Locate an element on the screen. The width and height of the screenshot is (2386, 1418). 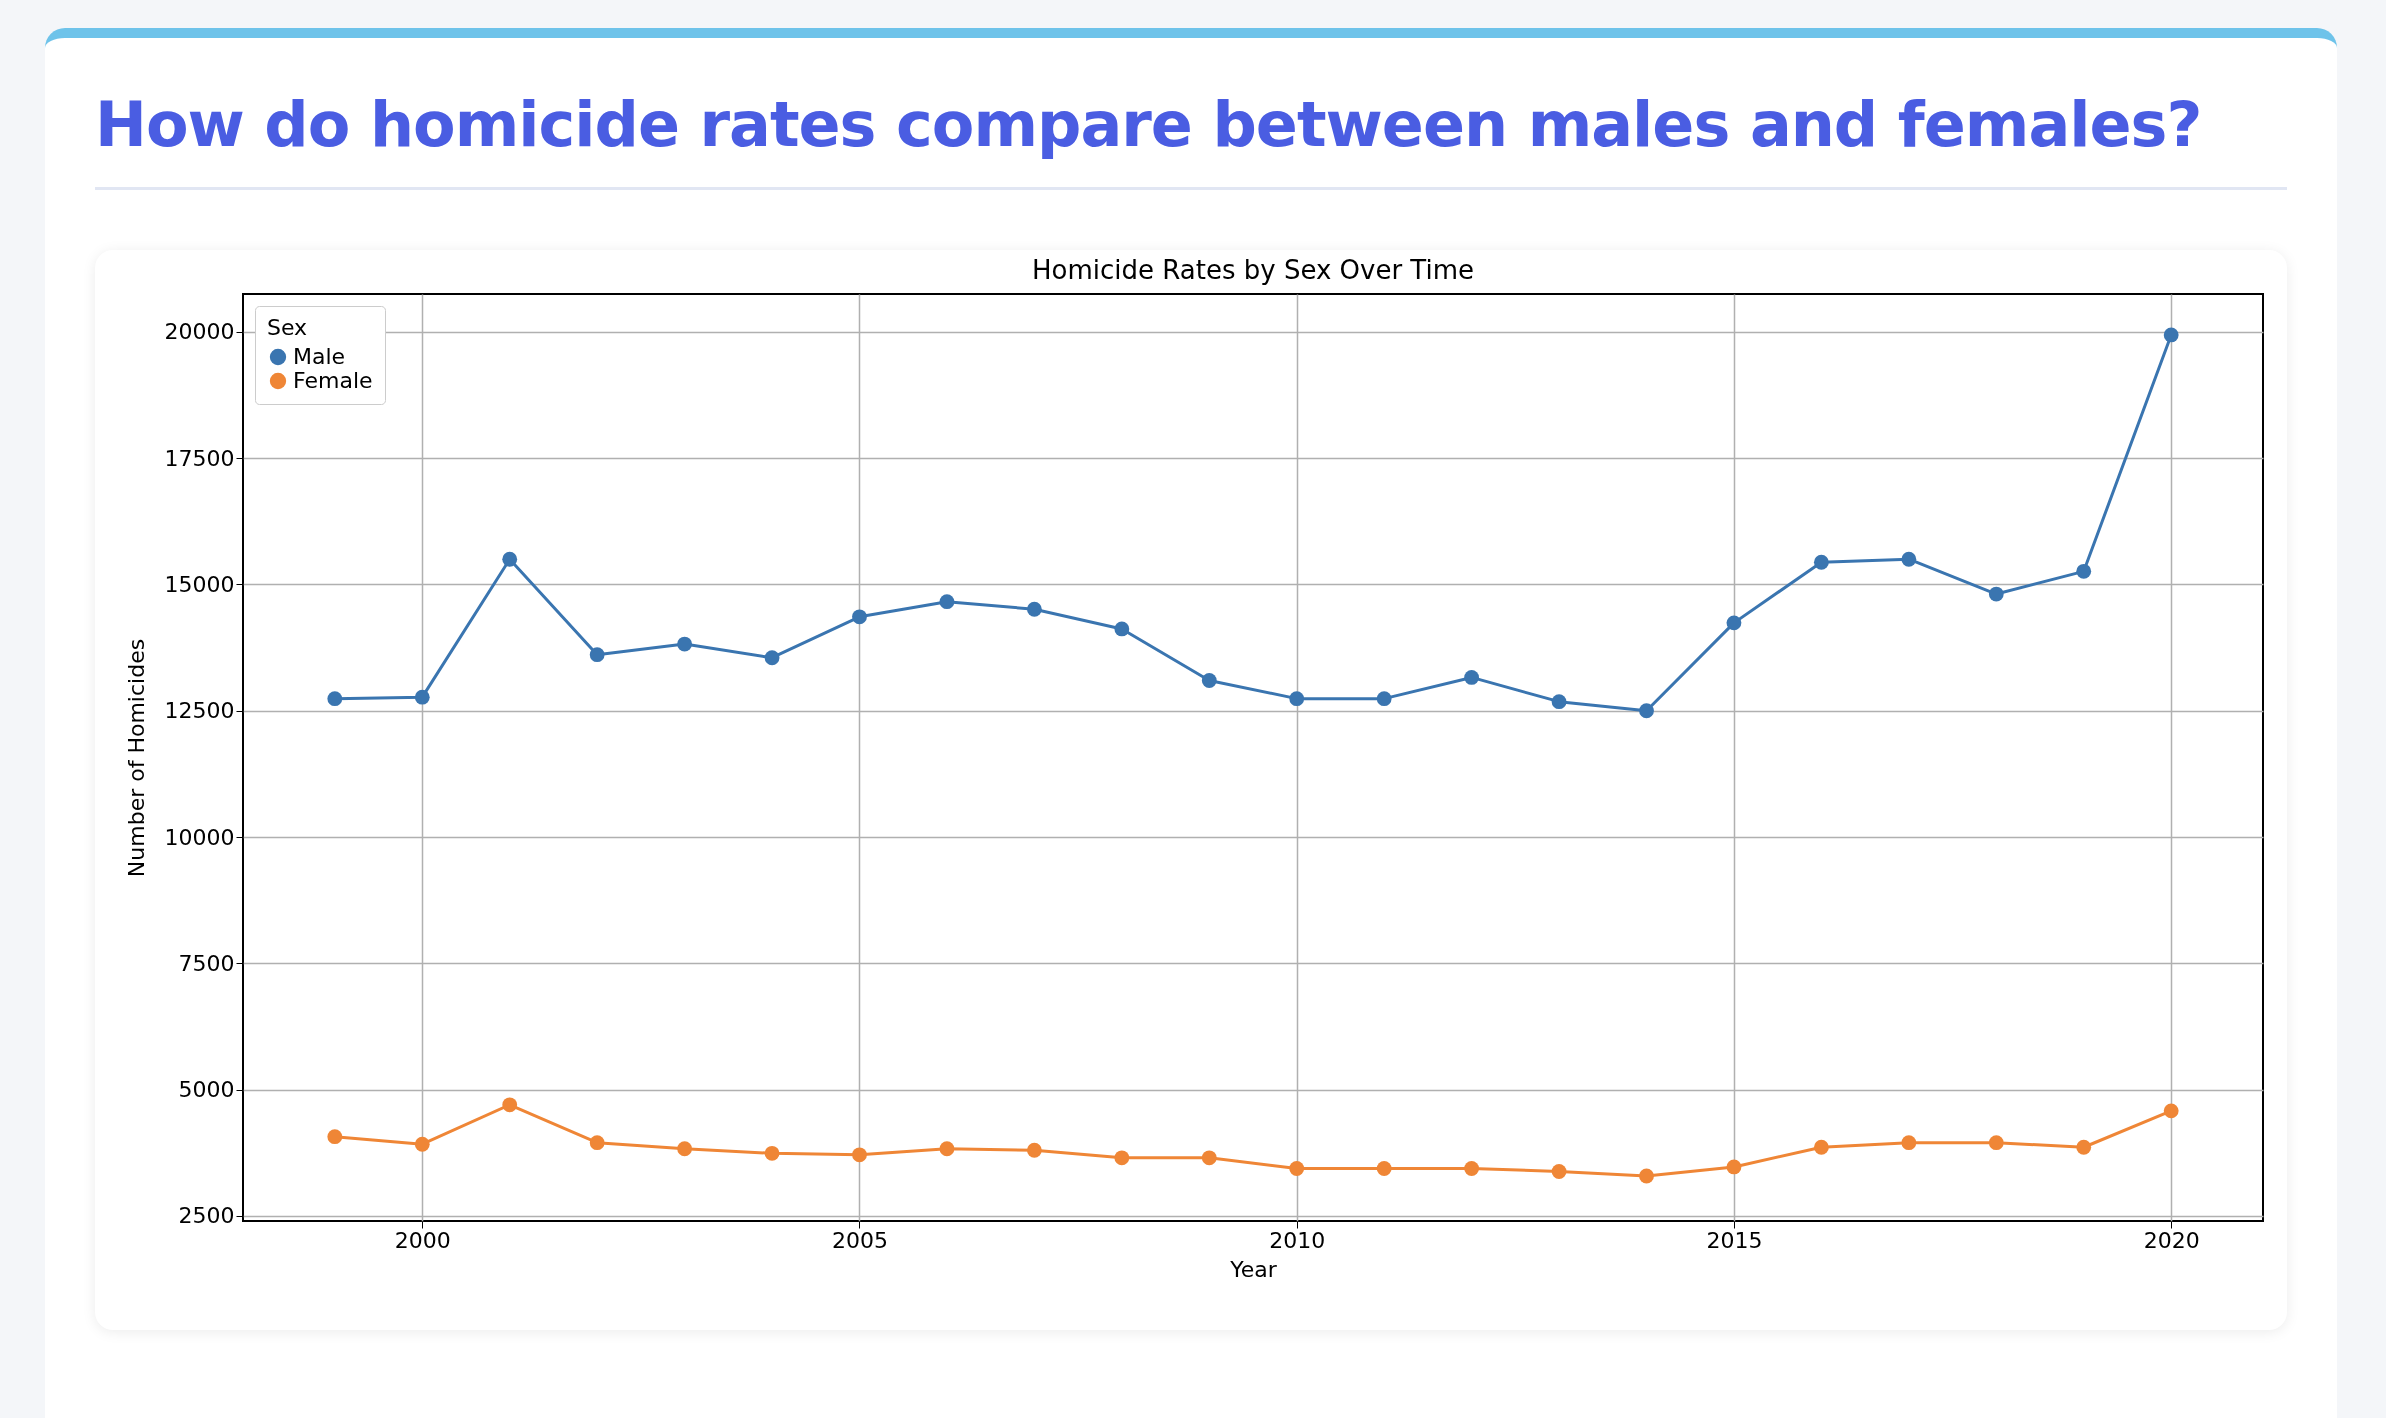
y-tick-label: 2500 is located at coordinates (206, 1216).